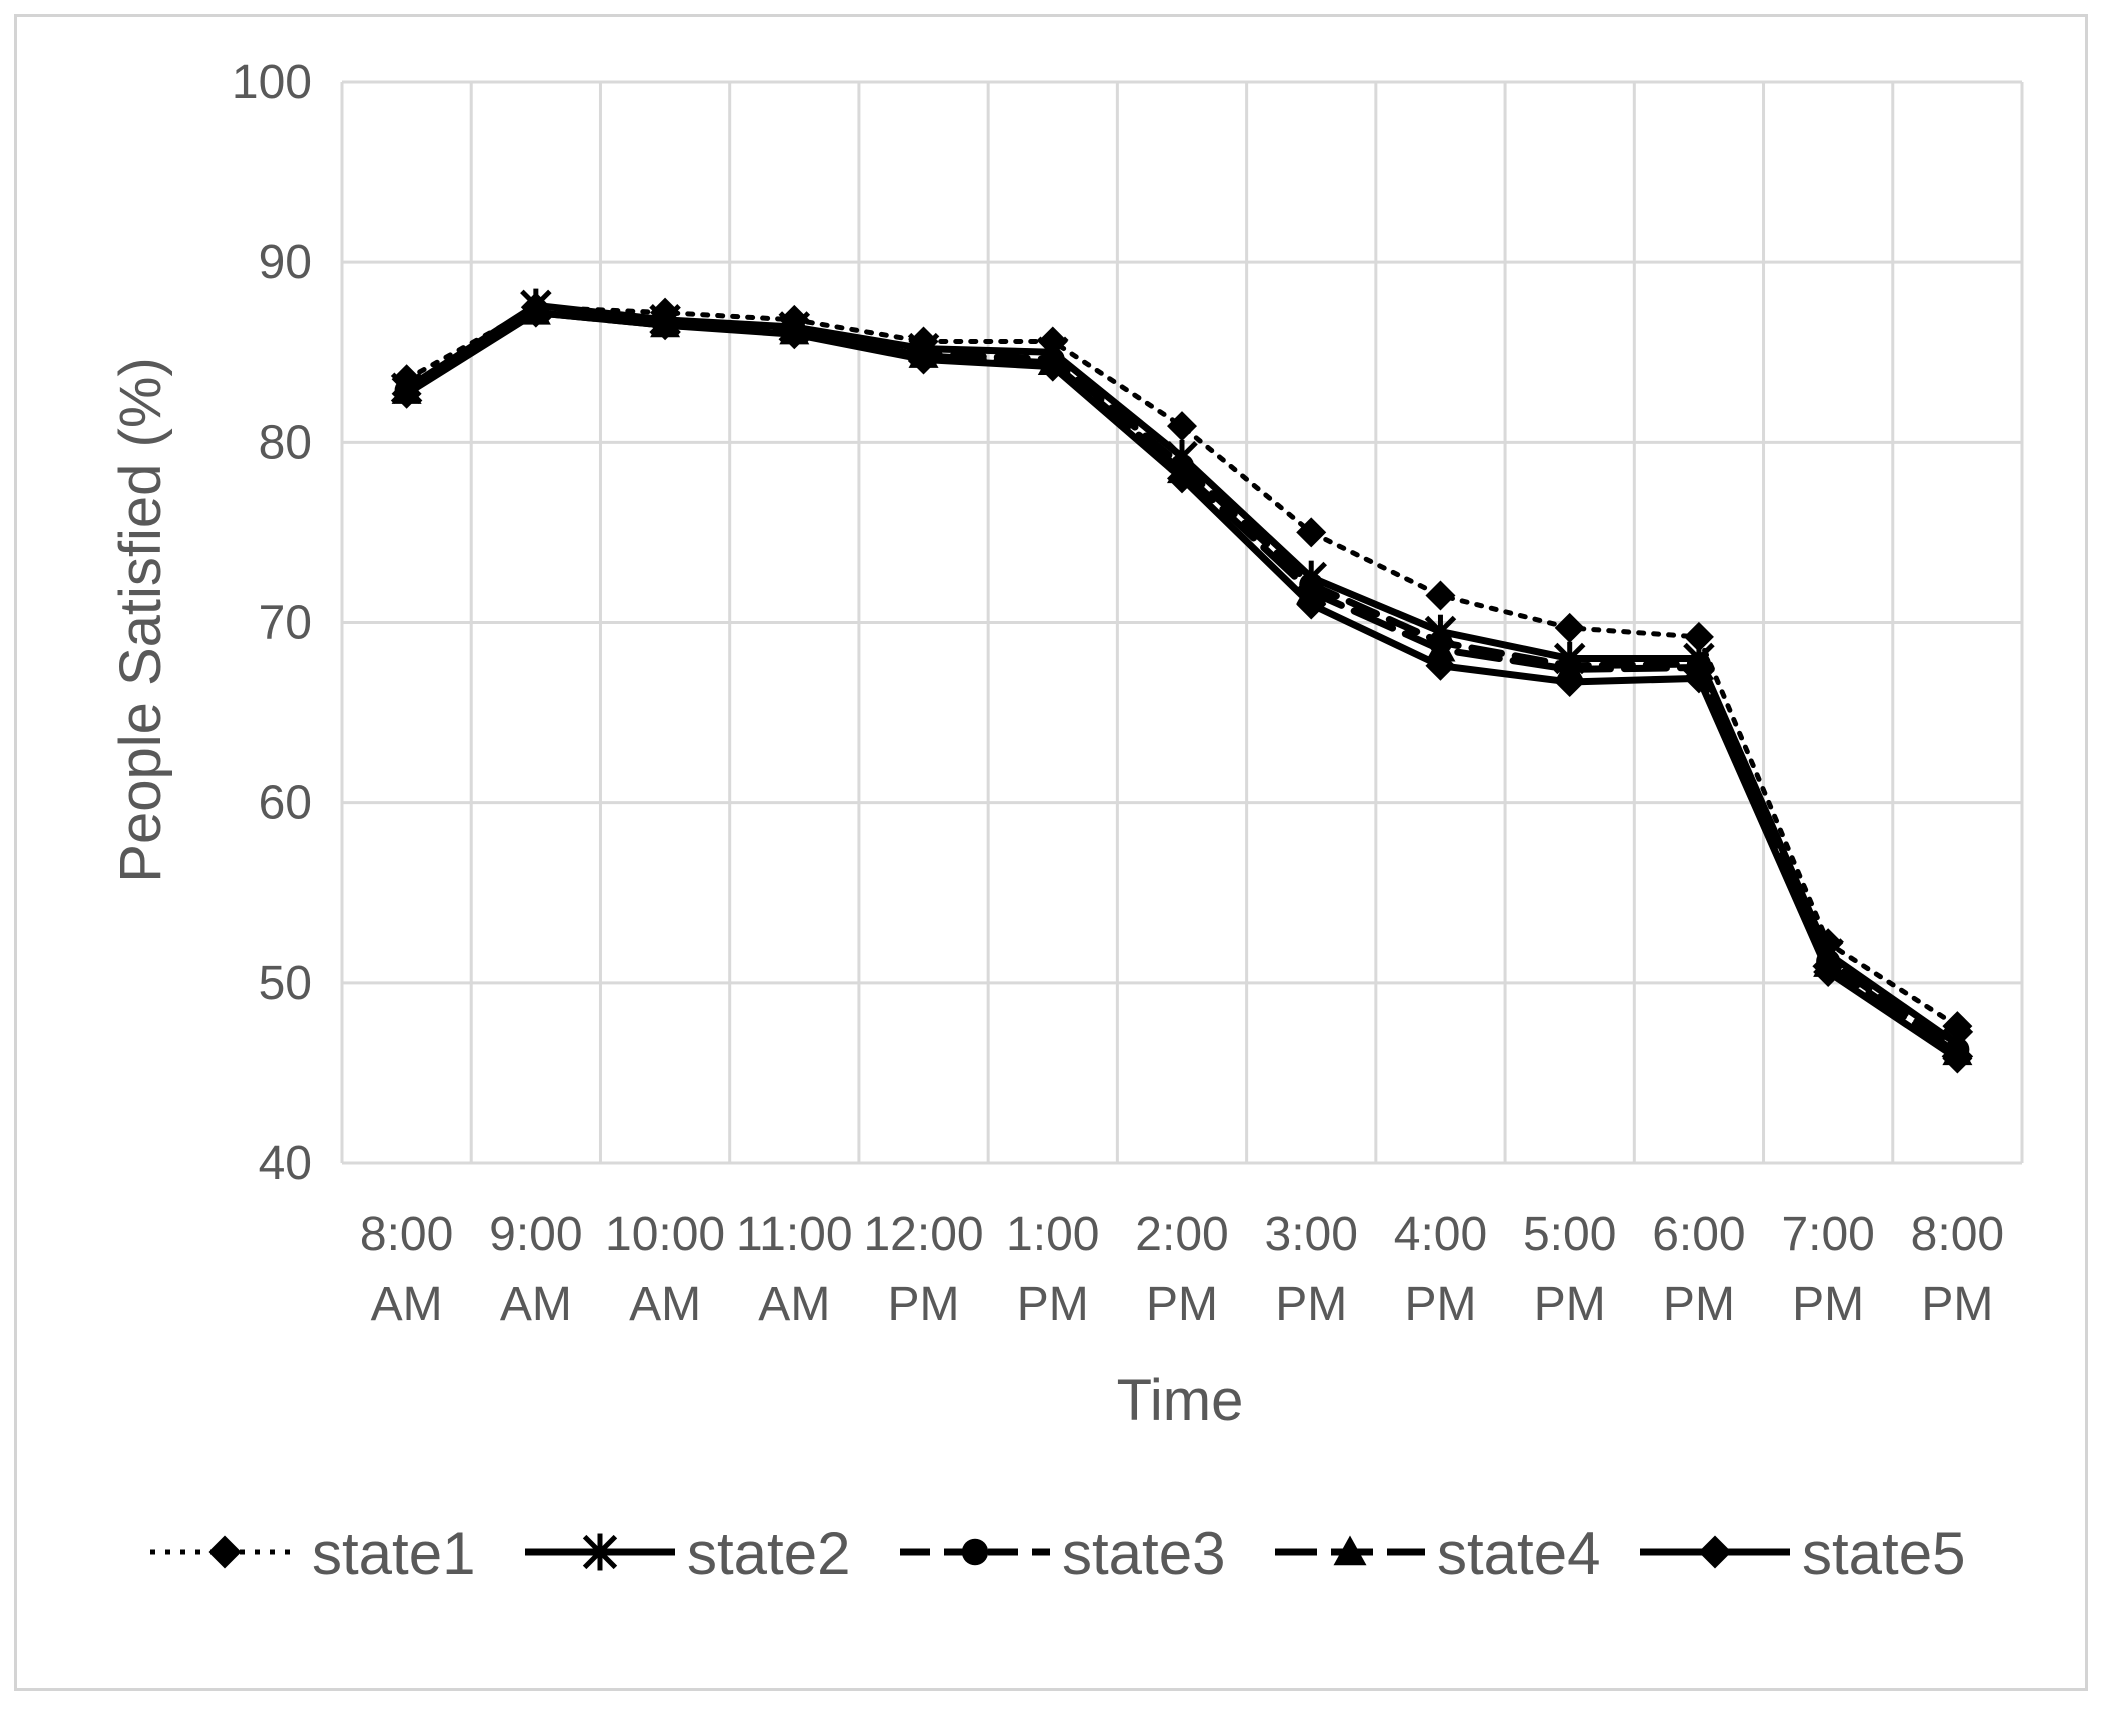  Describe the element at coordinates (285, 442) in the screenshot. I see `y-tick-label: 80` at that location.